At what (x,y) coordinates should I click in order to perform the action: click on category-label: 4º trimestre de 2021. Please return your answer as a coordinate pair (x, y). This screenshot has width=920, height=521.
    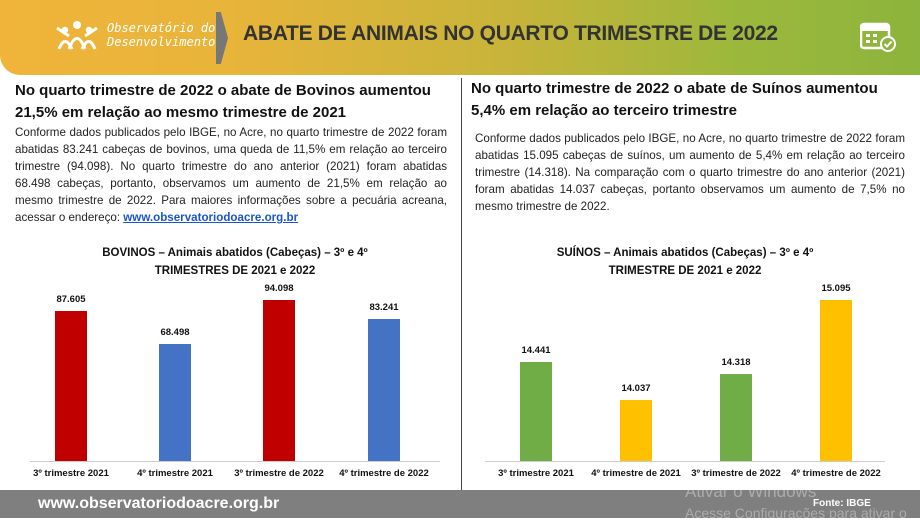
    Looking at the image, I should click on (636, 473).